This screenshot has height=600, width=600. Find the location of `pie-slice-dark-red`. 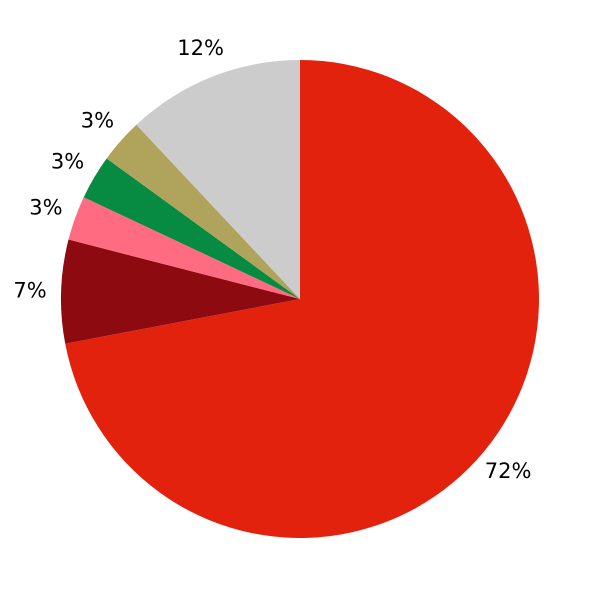

pie-slice-dark-red is located at coordinates (180, 291).